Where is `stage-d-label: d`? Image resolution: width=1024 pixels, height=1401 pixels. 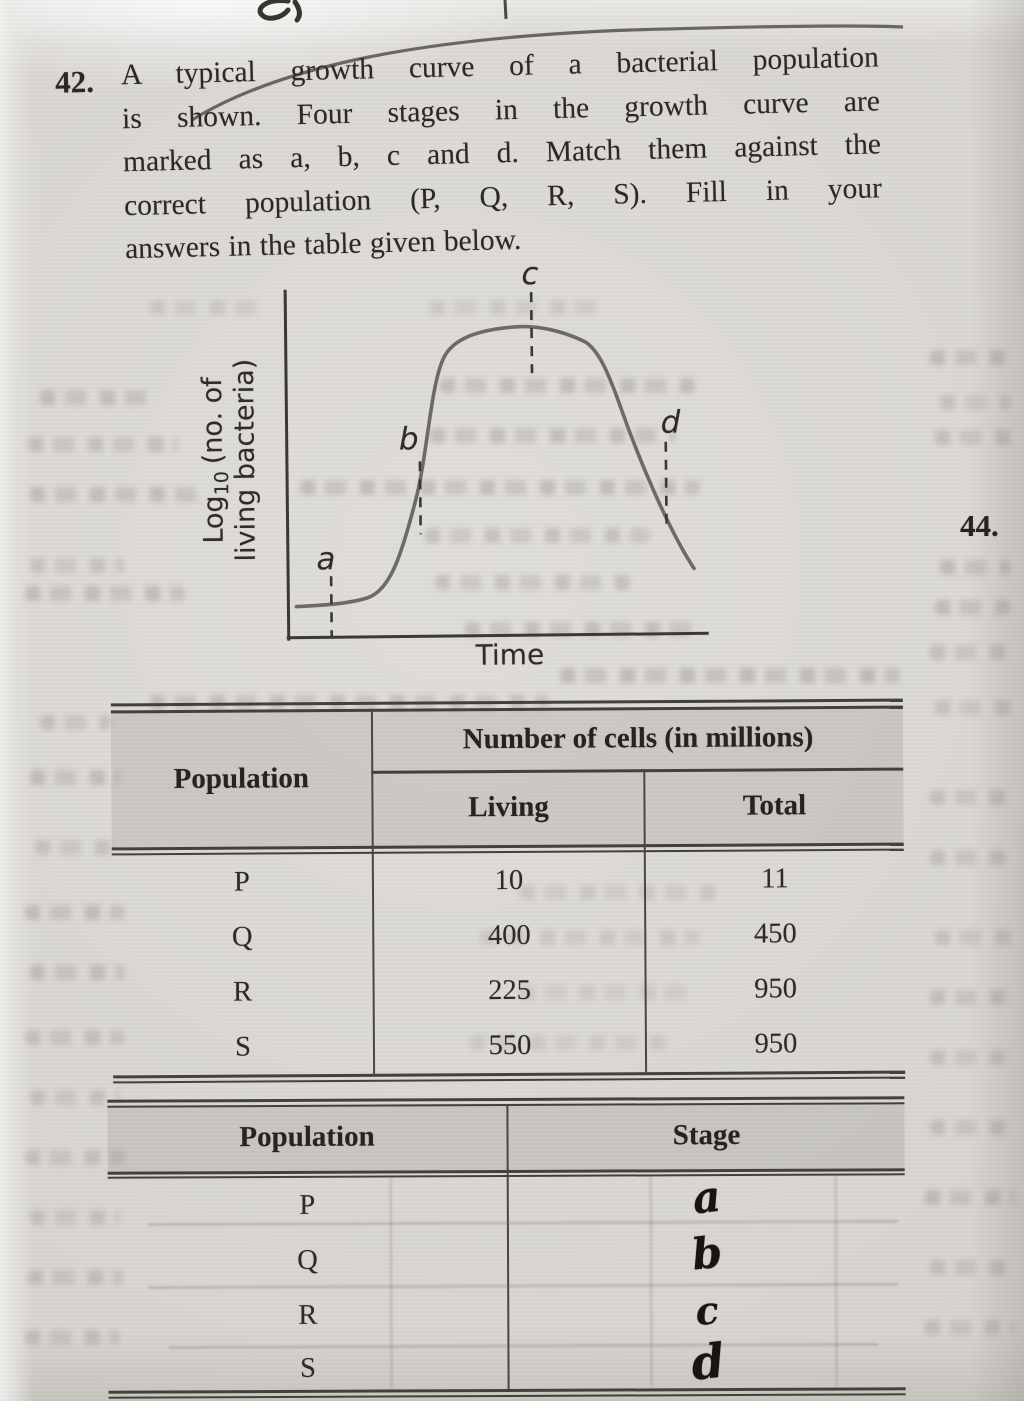 stage-d-label: d is located at coordinates (670, 423).